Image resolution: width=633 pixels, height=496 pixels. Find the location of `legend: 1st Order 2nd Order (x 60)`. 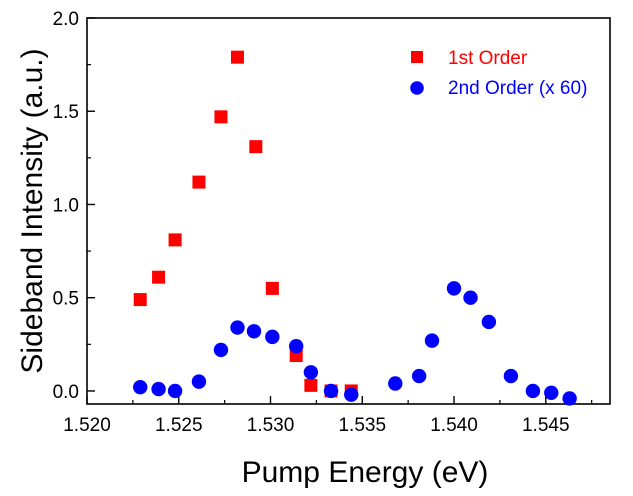

legend: 1st Order 2nd Order (x 60) is located at coordinates (498, 73).